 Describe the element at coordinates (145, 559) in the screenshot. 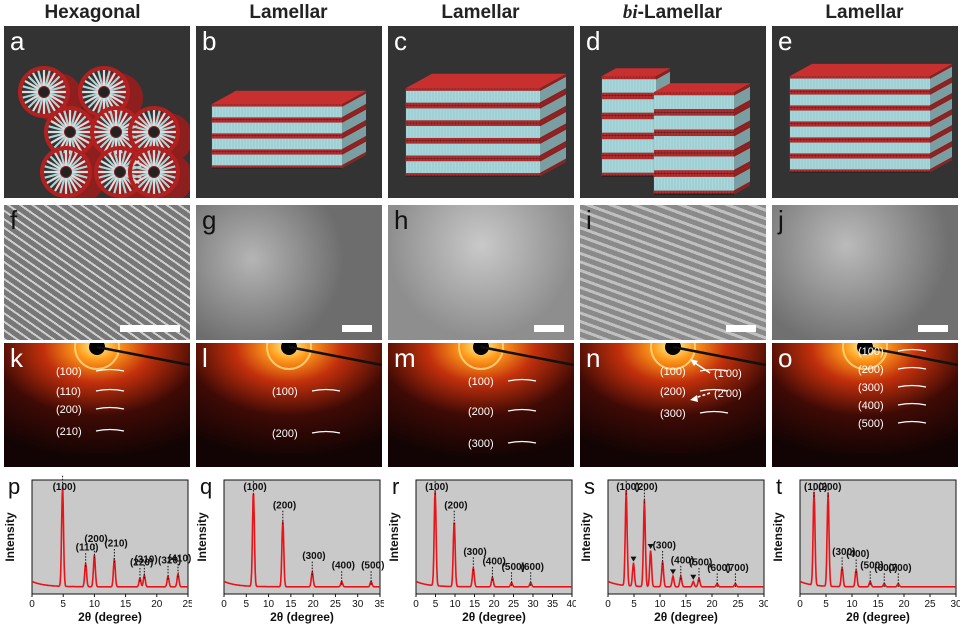

I see `peak-label: (310)` at that location.